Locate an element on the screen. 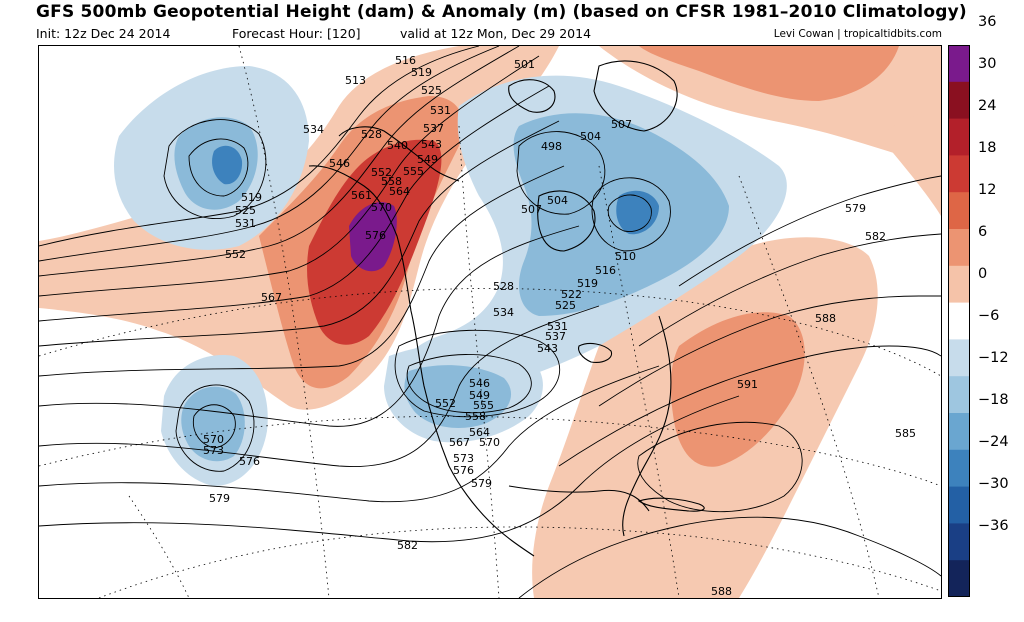  arctic-islands is located at coordinates (532, 96).